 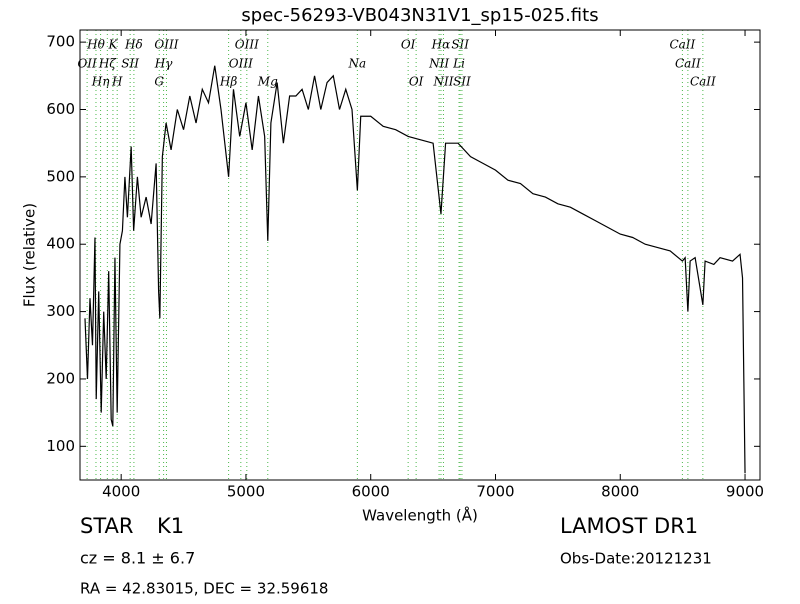 I want to click on redshift: cz = 8.1 ± 6.7, so click(x=137, y=558).